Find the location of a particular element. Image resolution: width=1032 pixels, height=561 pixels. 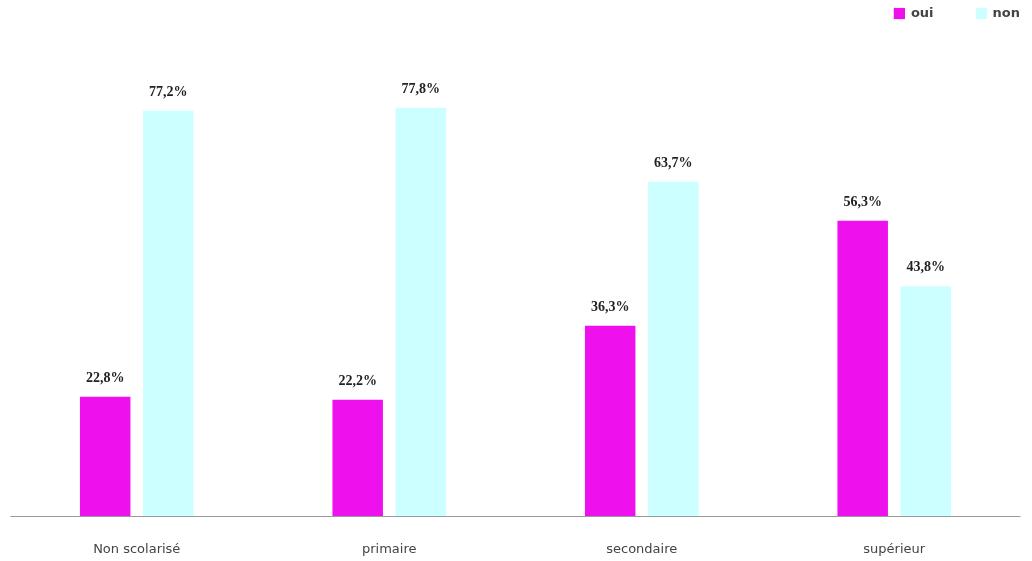

data-label: 43,8% is located at coordinates (926, 267).